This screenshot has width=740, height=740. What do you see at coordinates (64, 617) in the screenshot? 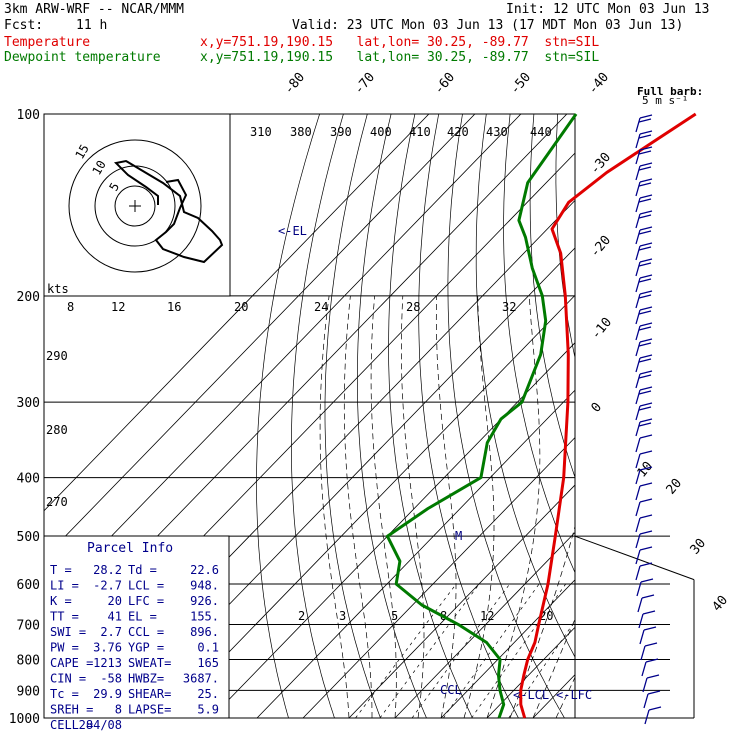
I see `parcel-info-value: TT =` at bounding box center [64, 617].